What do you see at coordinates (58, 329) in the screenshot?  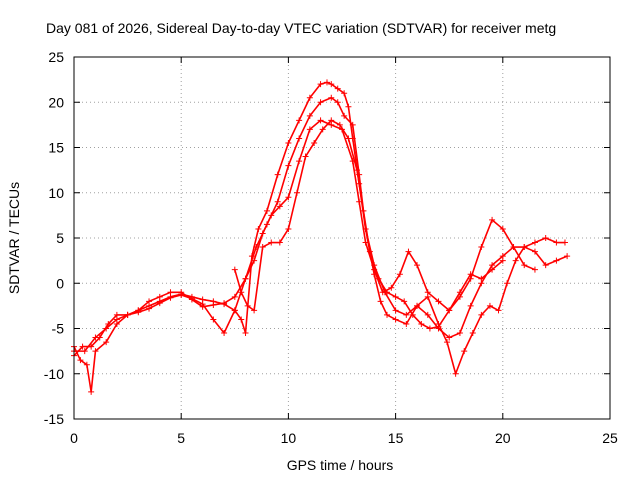 I see `y-tick-label: -5` at bounding box center [58, 329].